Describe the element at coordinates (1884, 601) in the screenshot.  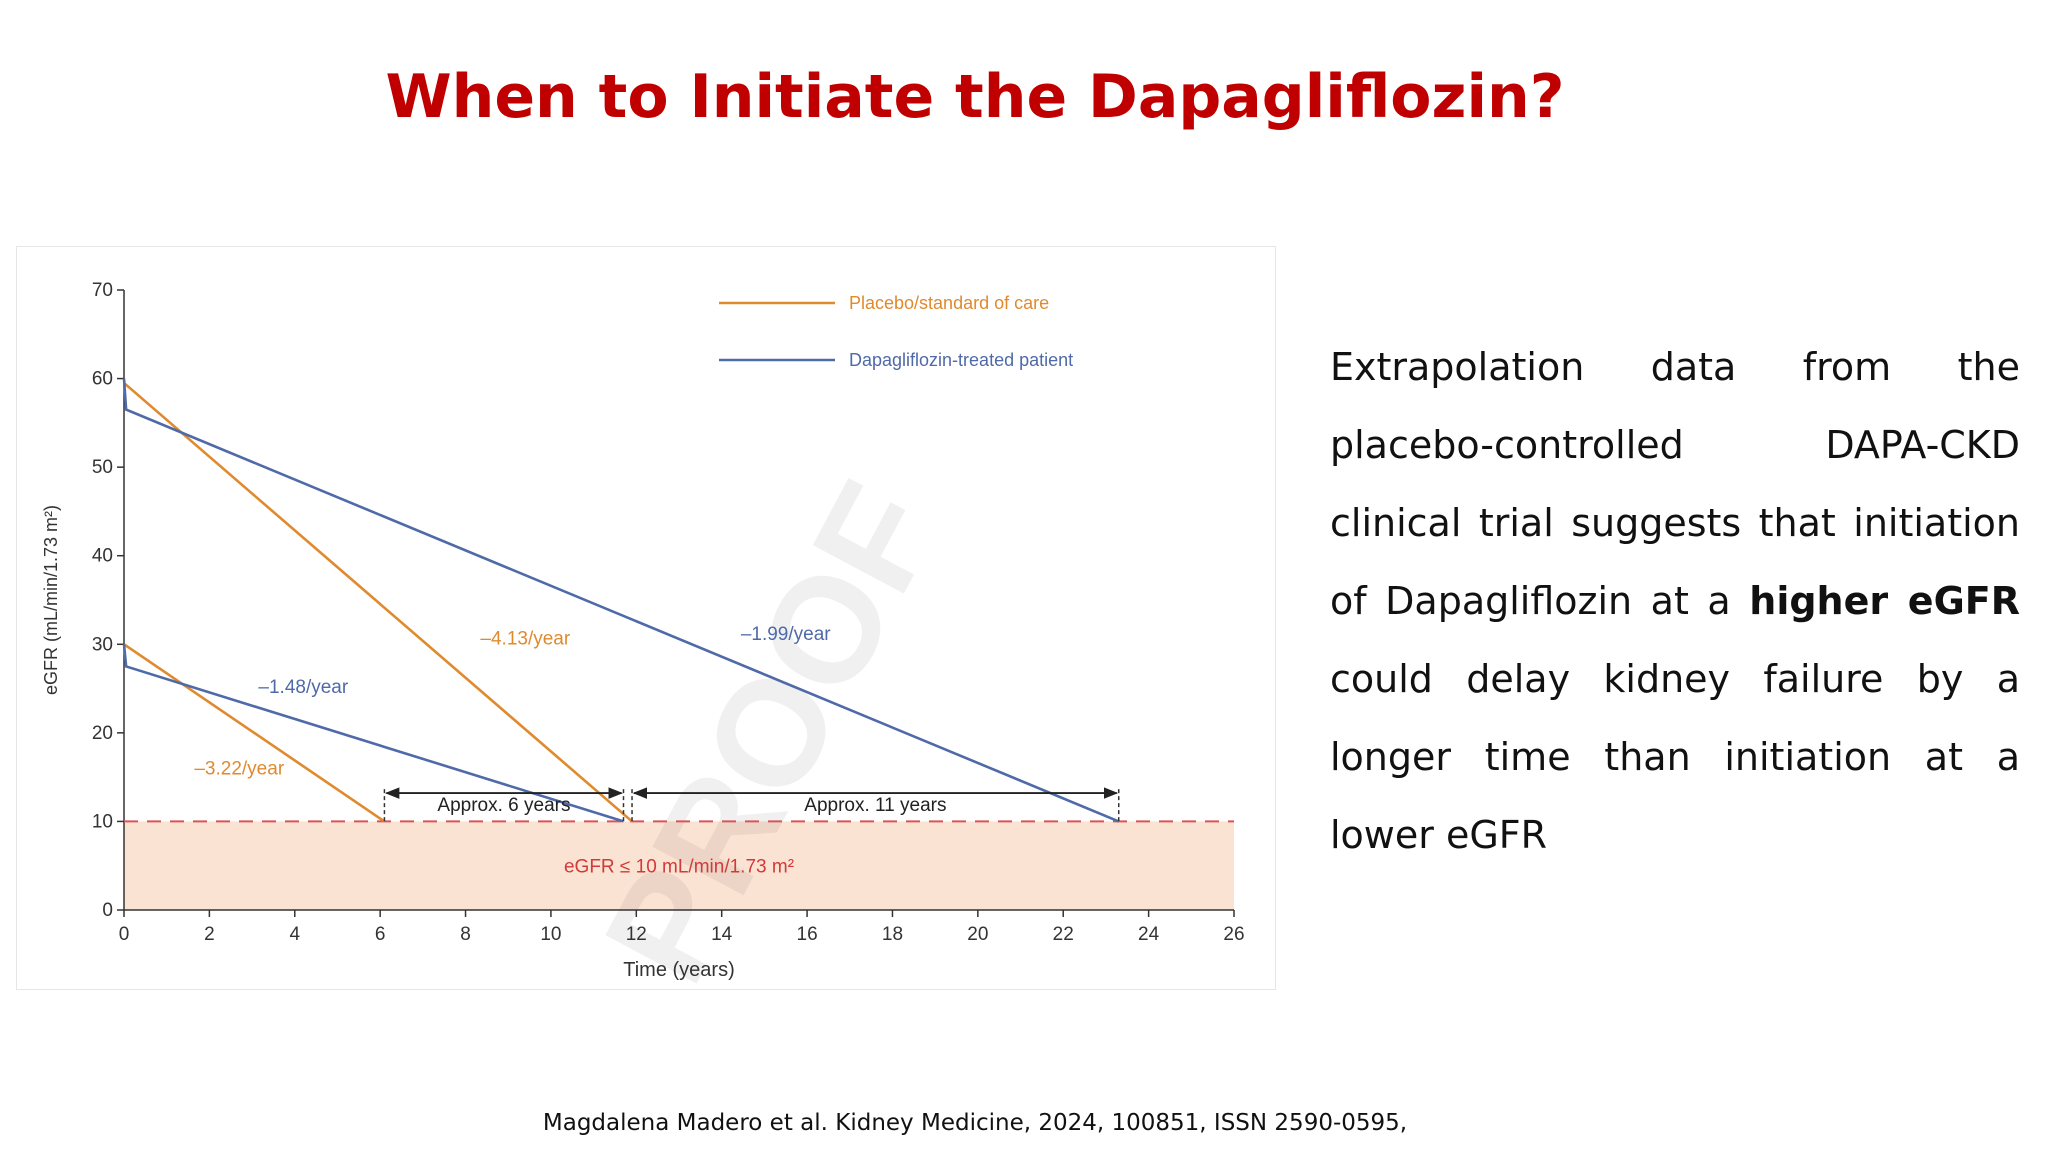
I see `summary-text-bold: higher eGFR` at that location.